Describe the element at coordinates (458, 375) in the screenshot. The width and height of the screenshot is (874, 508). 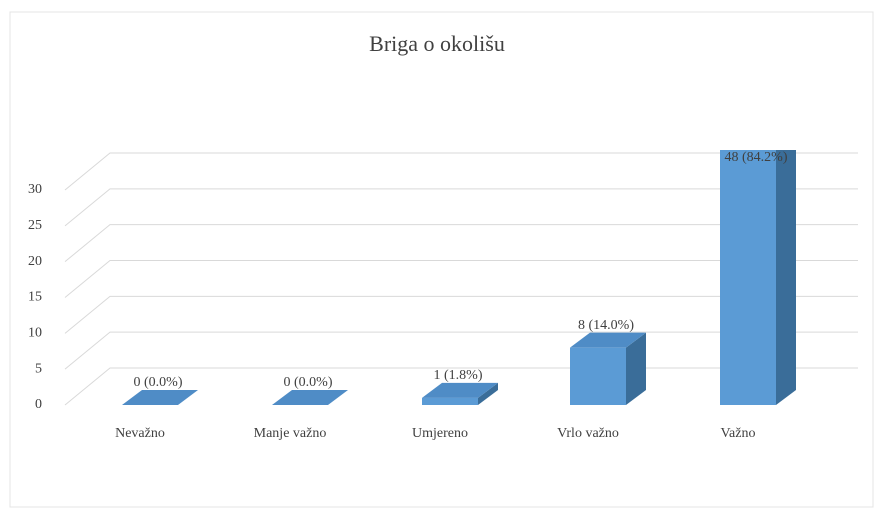
I see `data-label: 1 (1.8%)` at that location.